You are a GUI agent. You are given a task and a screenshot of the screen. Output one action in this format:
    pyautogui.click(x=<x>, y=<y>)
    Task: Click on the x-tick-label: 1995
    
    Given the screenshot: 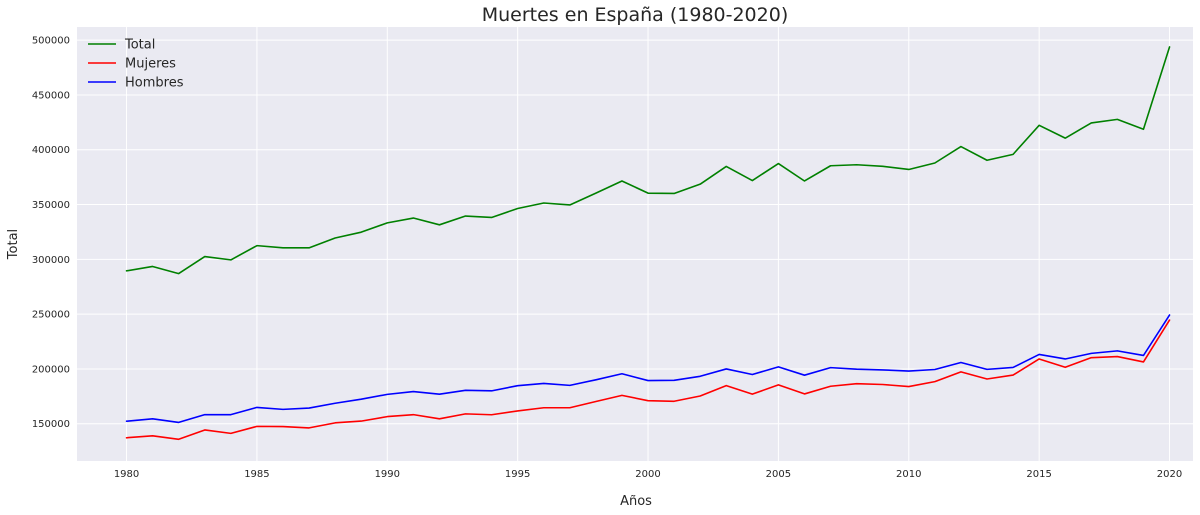 What is the action you would take?
    pyautogui.click(x=517, y=474)
    